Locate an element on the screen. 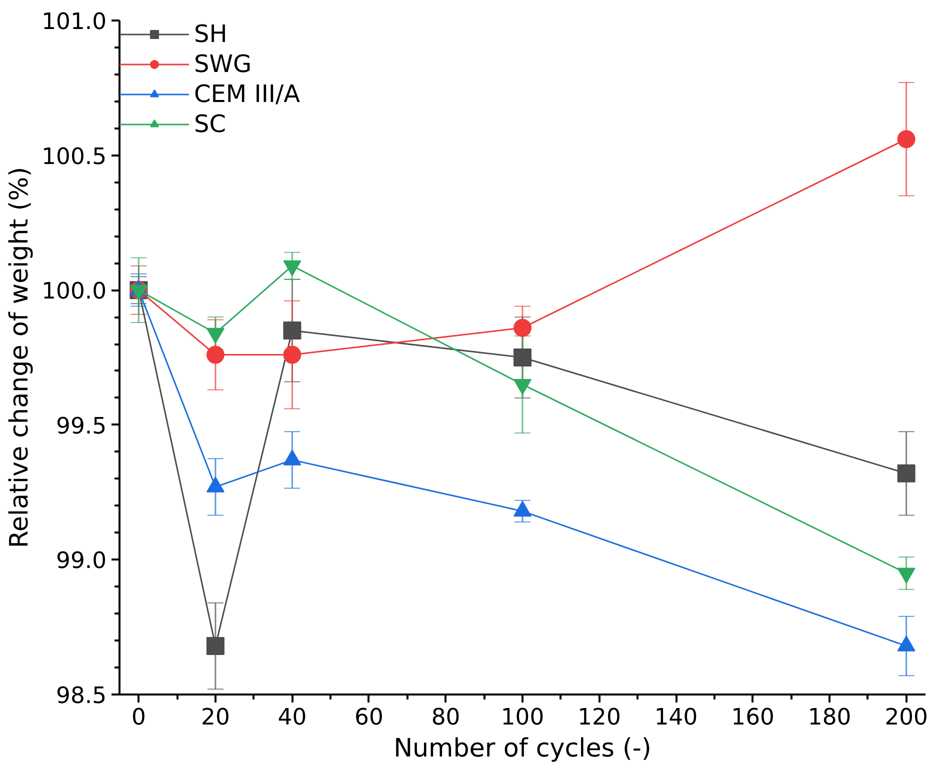  x-tick-label: 80 is located at coordinates (445, 717).